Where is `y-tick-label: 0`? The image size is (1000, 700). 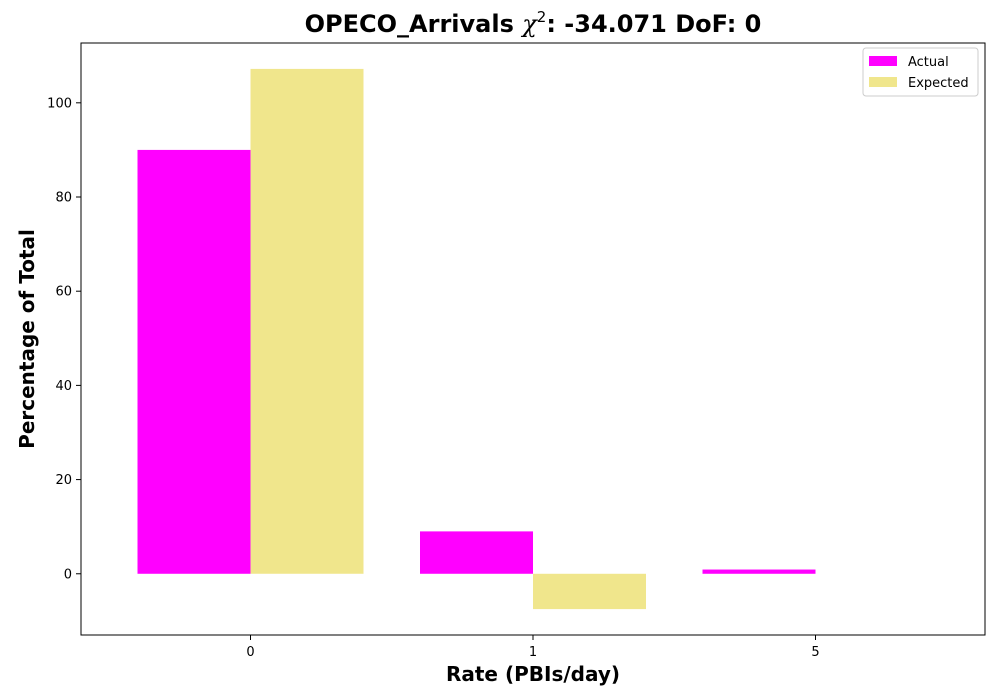
y-tick-label: 0 is located at coordinates (68, 574).